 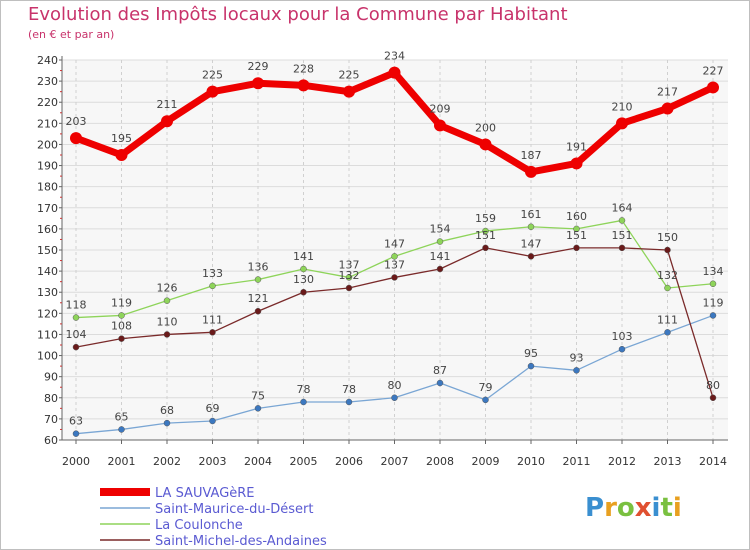 I want to click on data-label: 211, so click(x=167, y=104).